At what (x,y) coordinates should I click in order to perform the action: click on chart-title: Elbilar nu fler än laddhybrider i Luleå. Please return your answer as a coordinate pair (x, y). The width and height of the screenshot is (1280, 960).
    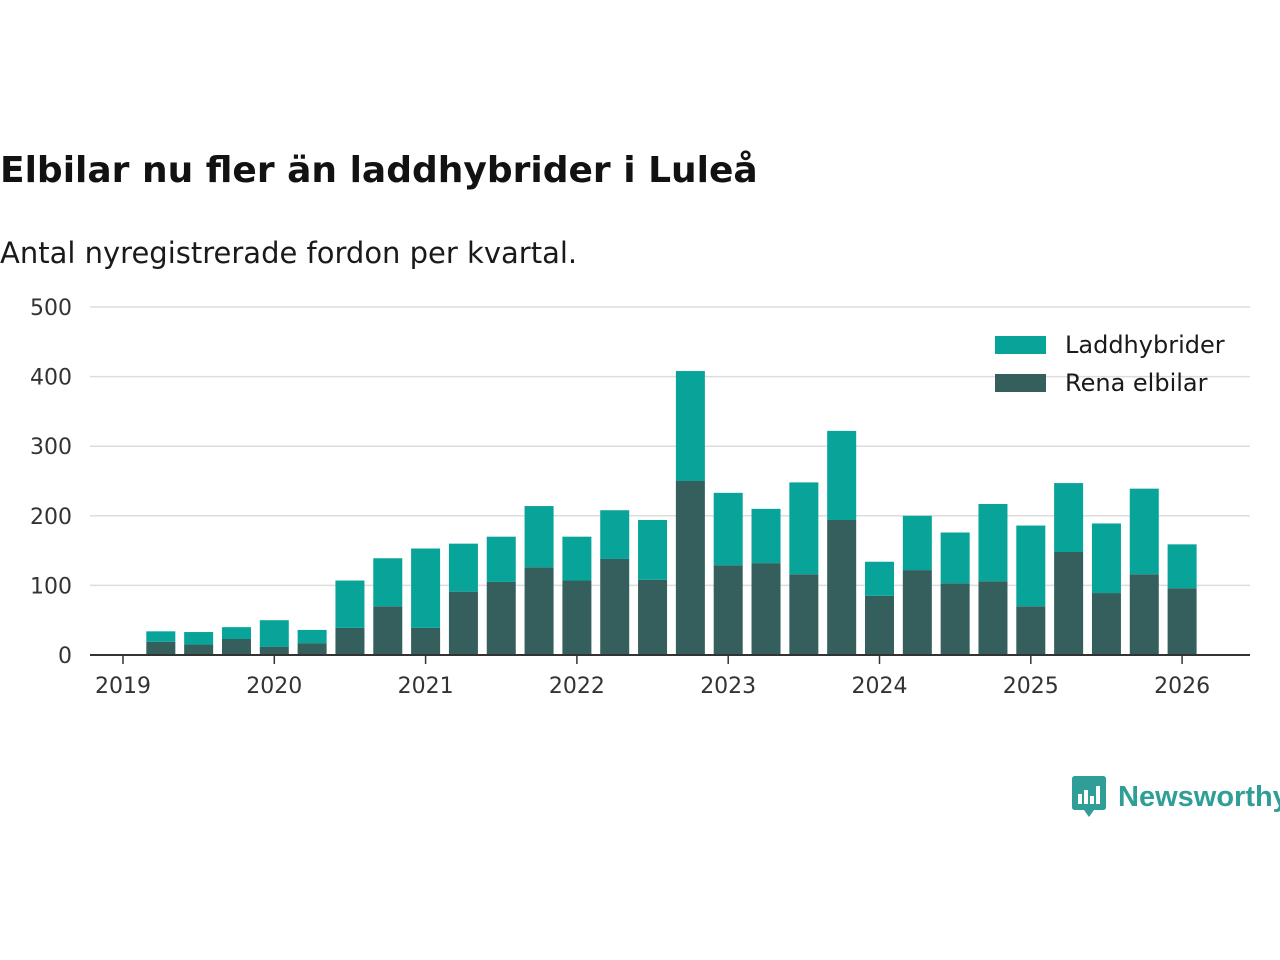
    Looking at the image, I should click on (379, 170).